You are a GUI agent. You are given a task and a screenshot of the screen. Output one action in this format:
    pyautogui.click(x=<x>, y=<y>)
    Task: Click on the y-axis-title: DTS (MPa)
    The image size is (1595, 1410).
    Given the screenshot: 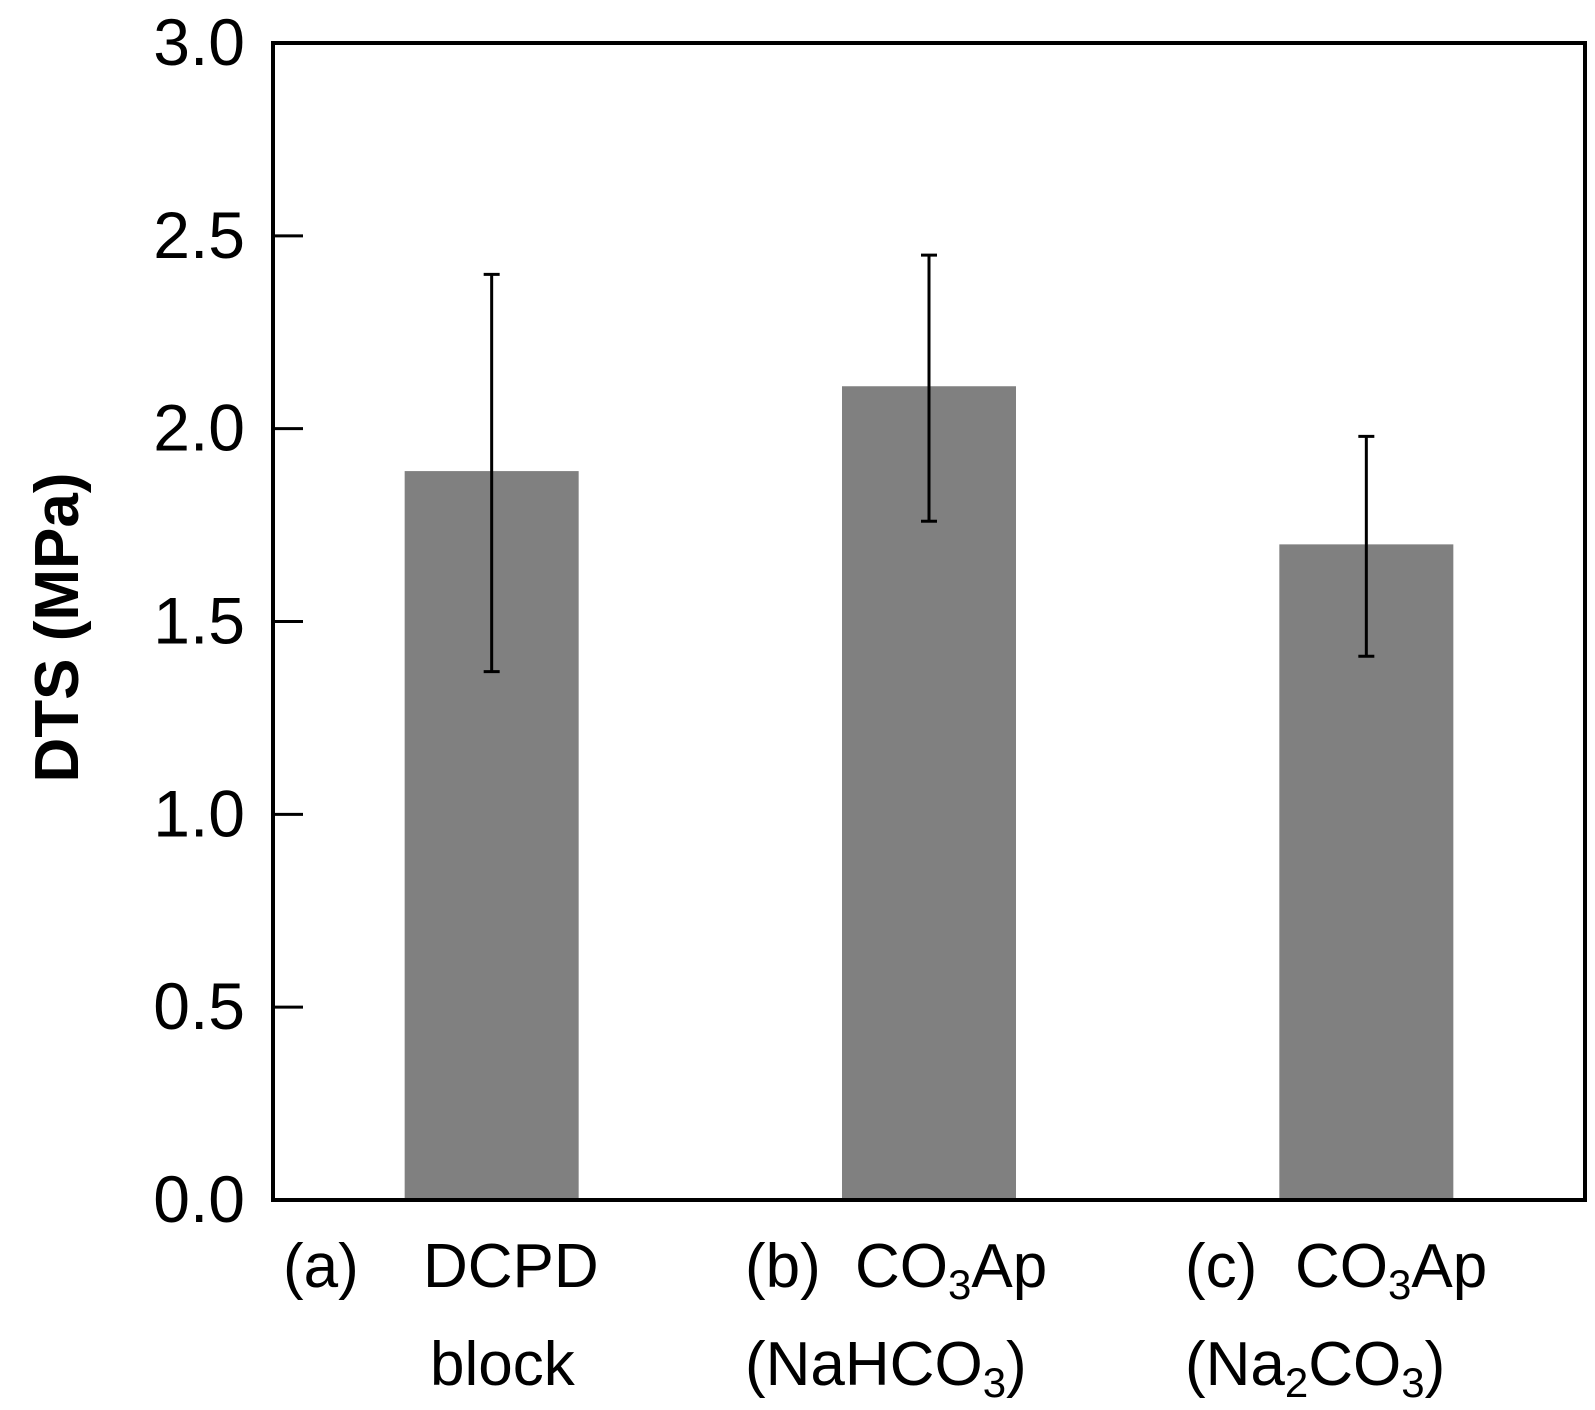 What is the action you would take?
    pyautogui.click(x=57, y=628)
    